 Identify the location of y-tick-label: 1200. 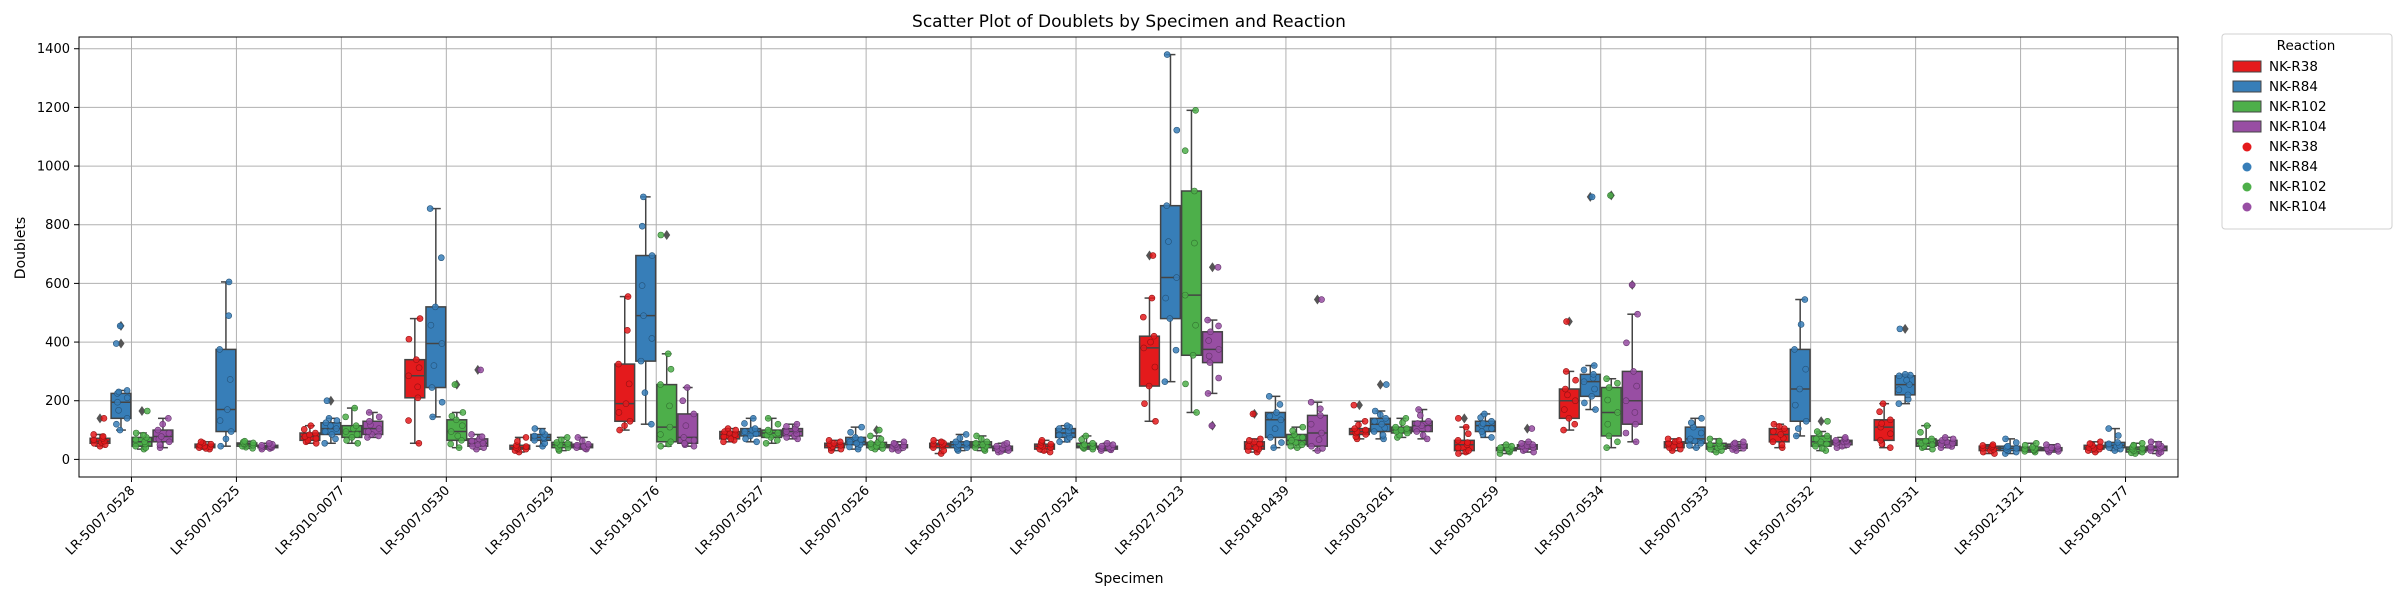
(53, 108).